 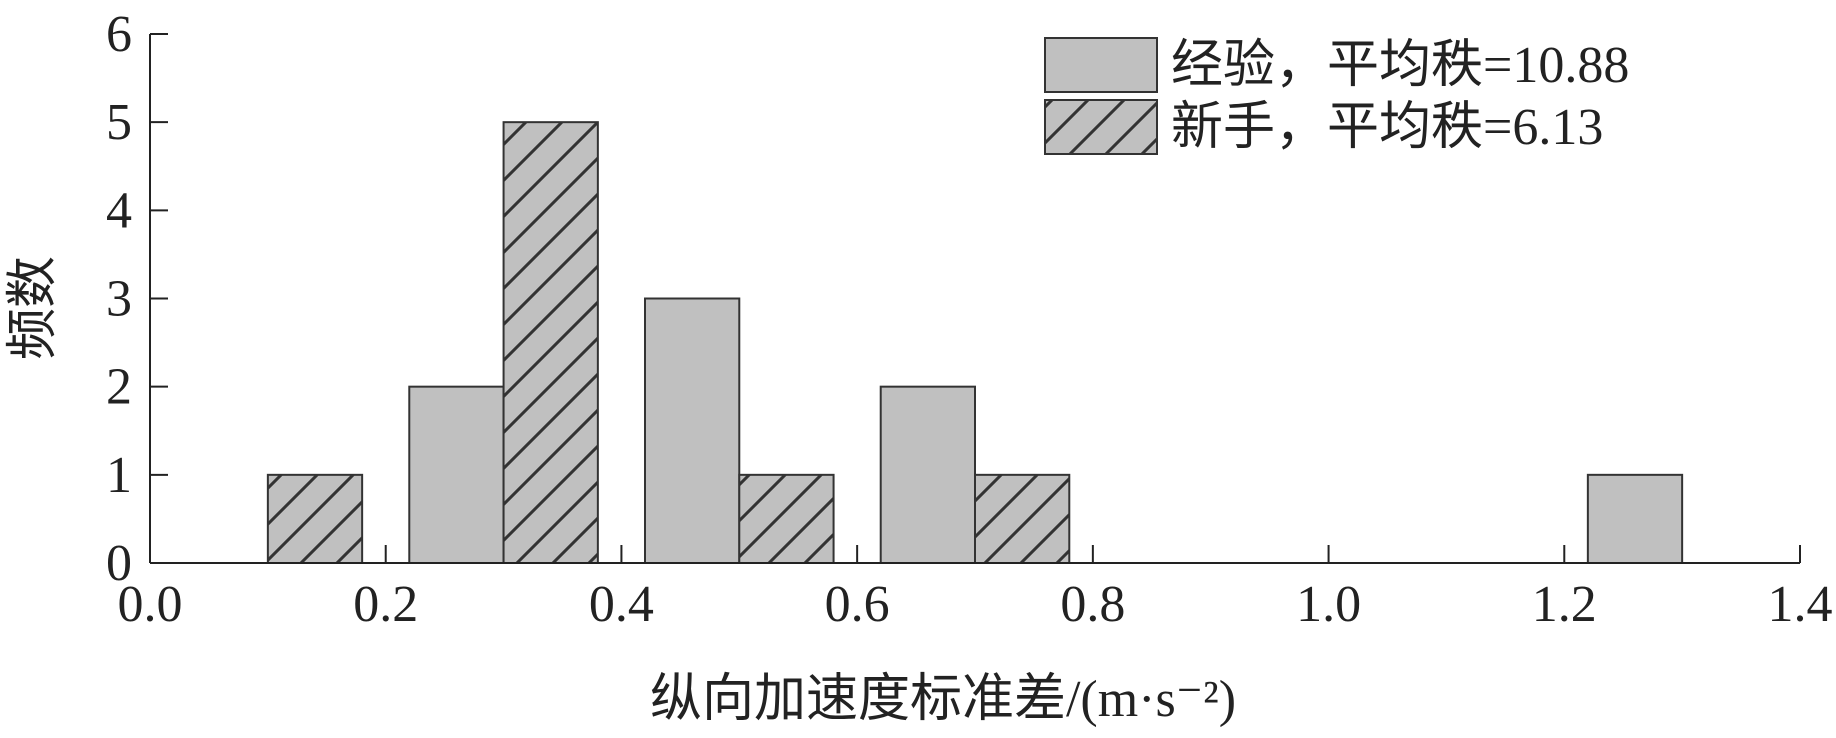 What do you see at coordinates (943, 699) in the screenshot?
I see `x-axis-title: 纵向加速度标准差/(m·s⁻²)` at bounding box center [943, 699].